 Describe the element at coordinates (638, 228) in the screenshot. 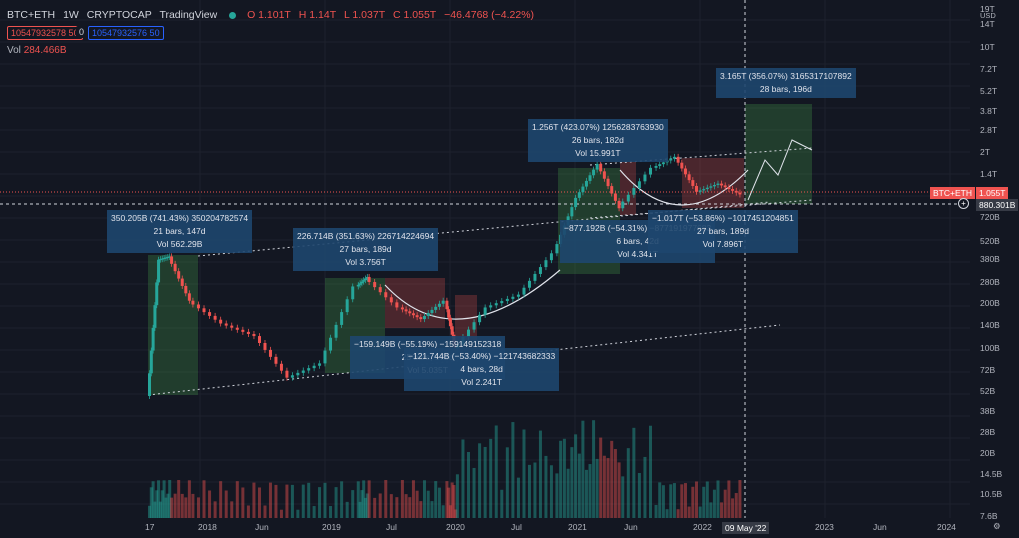

I see `annotation-line: −877.192B (−54.31%) −877191977683` at that location.